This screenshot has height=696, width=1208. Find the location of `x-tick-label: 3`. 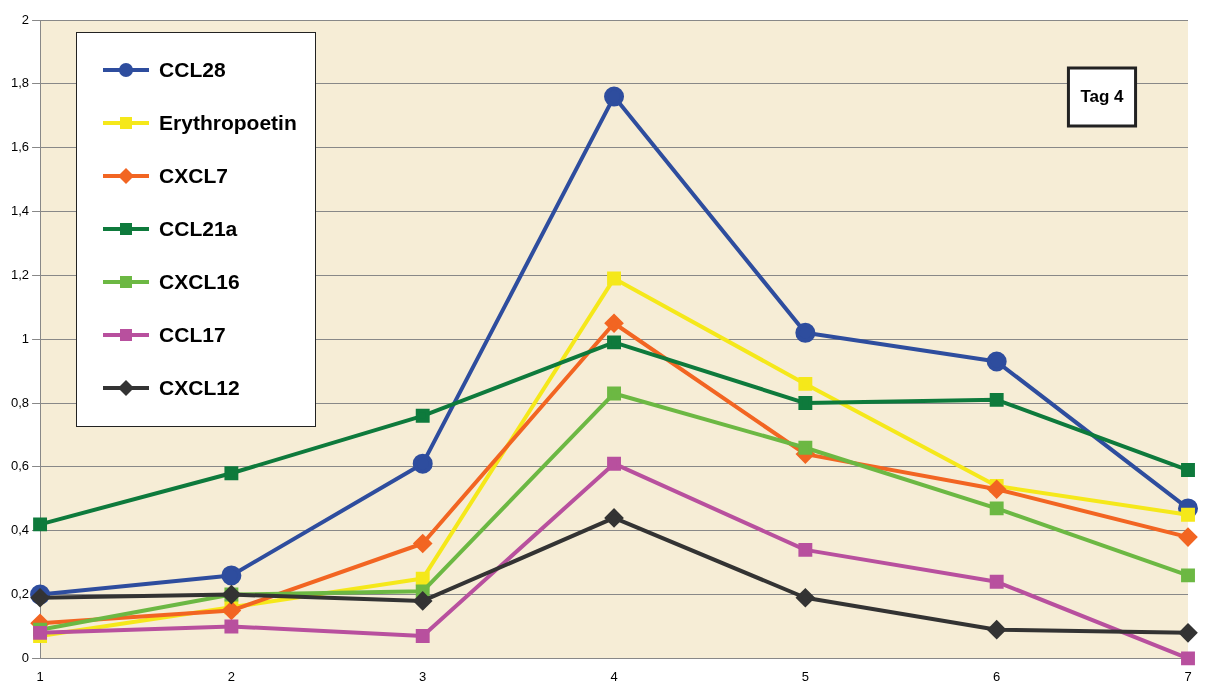

x-tick-label: 3 is located at coordinates (423, 676).